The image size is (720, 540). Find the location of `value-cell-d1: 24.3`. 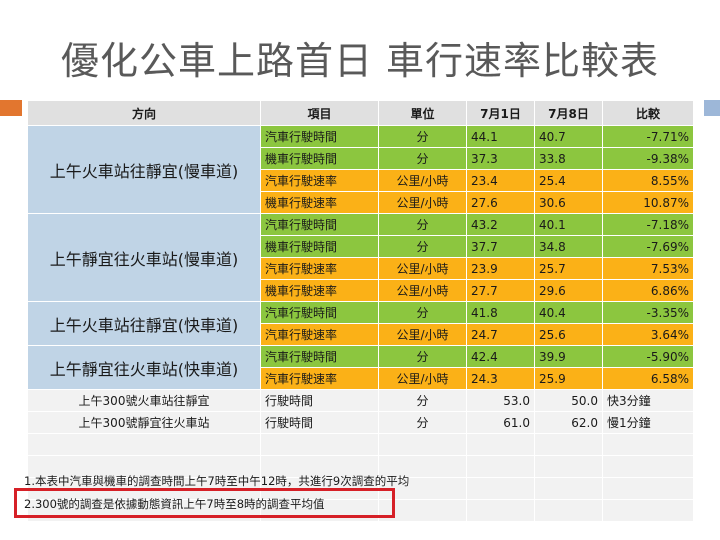

value-cell-d1: 24.3 is located at coordinates (500, 378).